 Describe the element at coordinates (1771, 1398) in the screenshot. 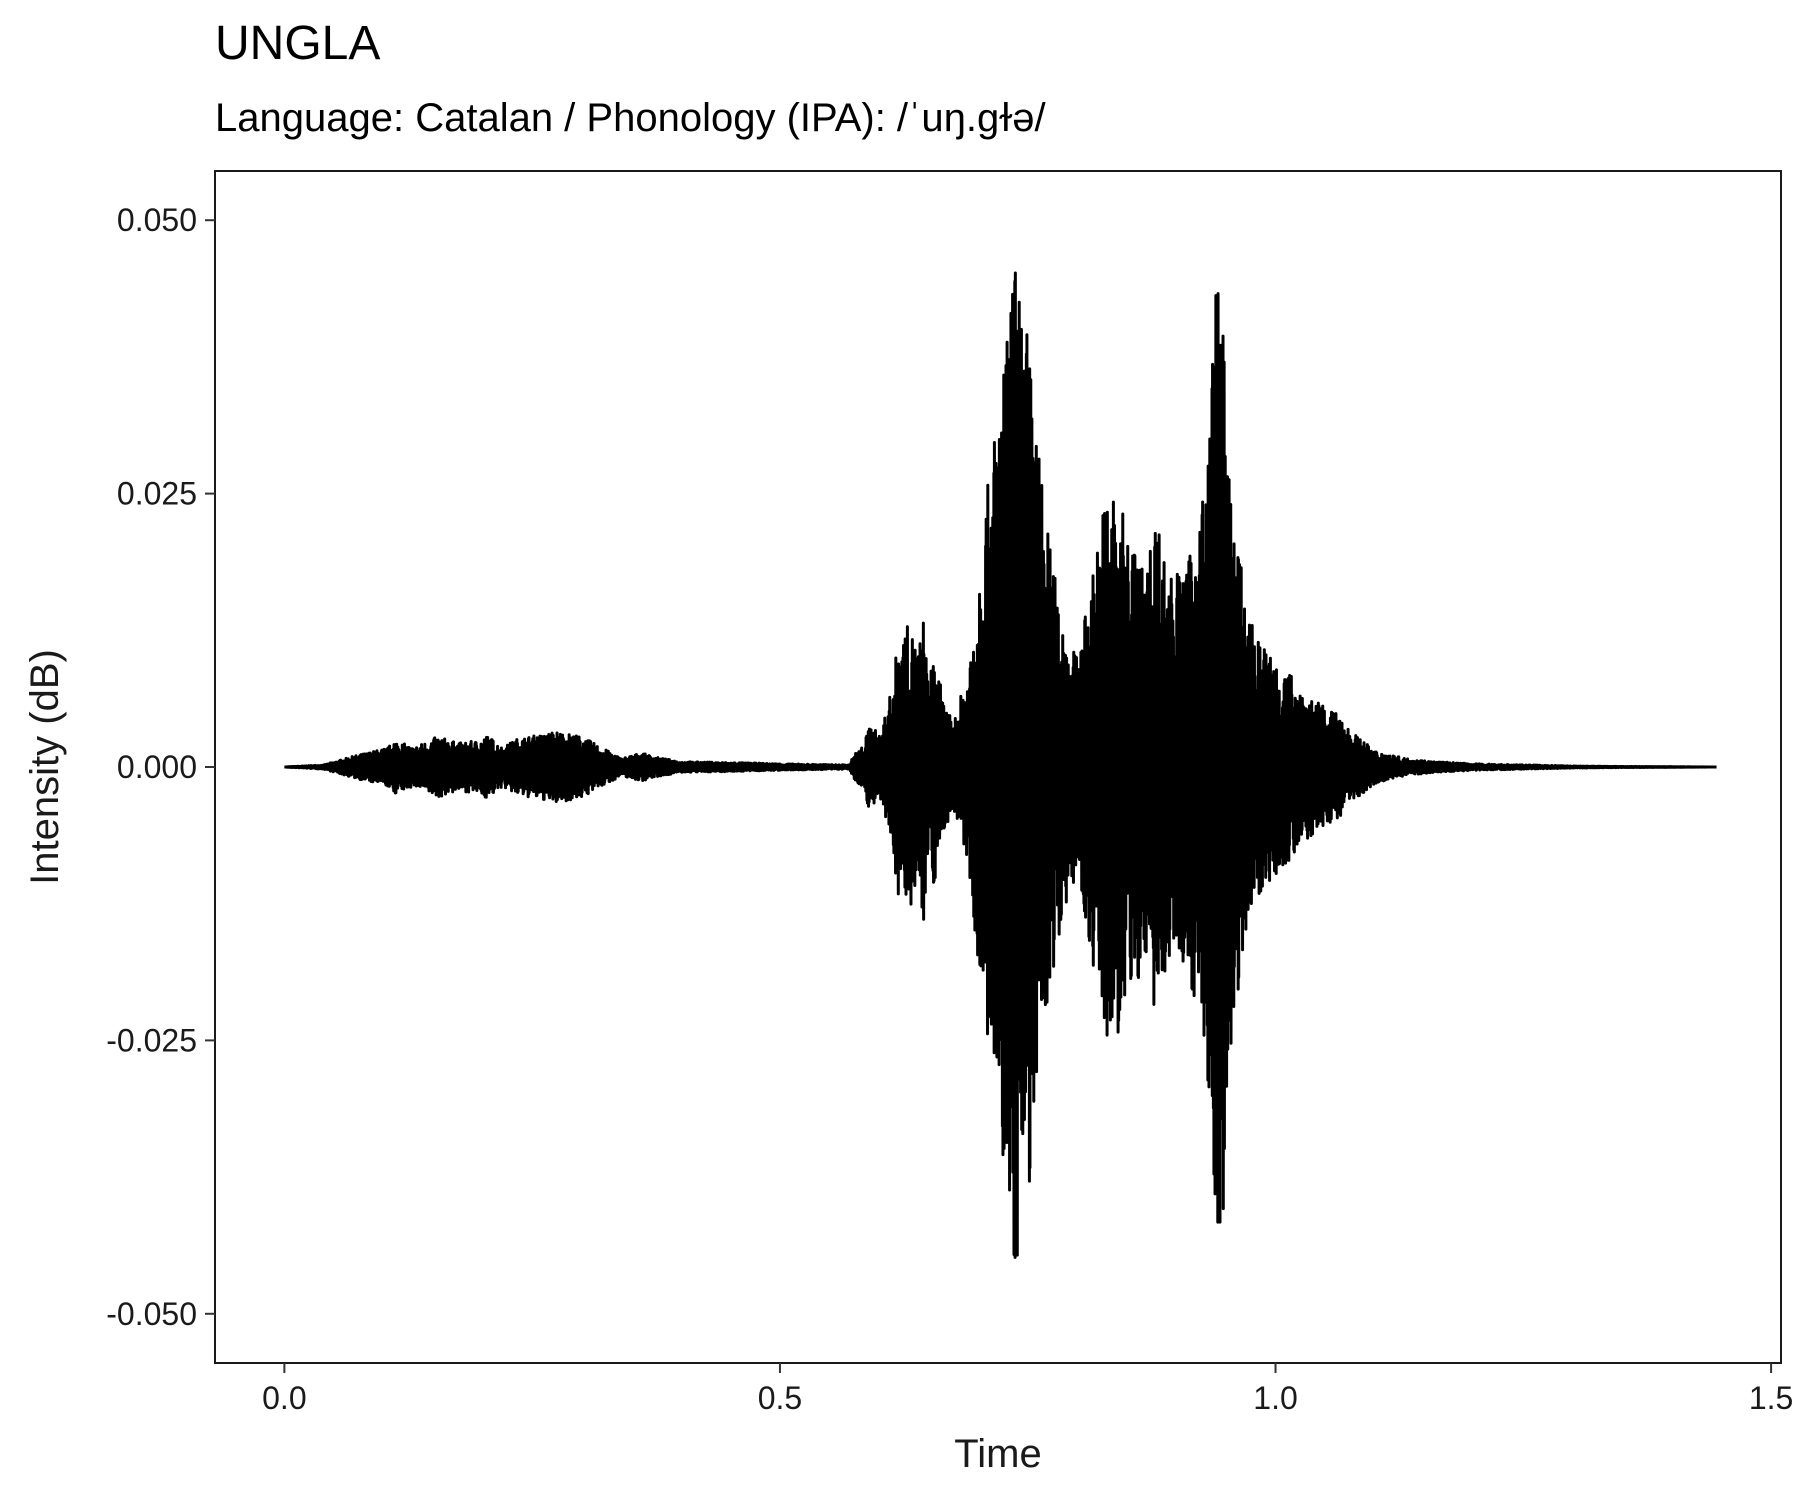

I see `x-tick-label: 1.5` at that location.